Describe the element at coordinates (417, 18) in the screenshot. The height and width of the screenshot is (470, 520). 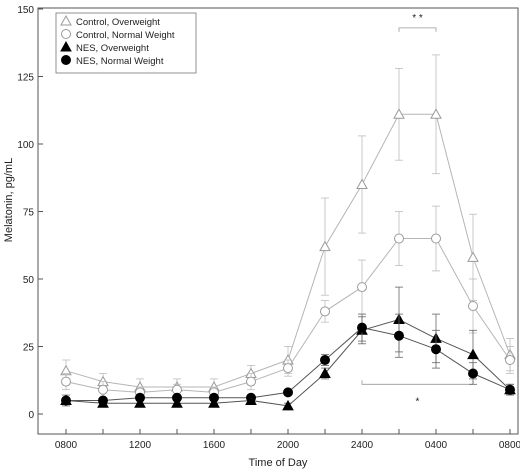
I see `significance-marker: * *` at that location.